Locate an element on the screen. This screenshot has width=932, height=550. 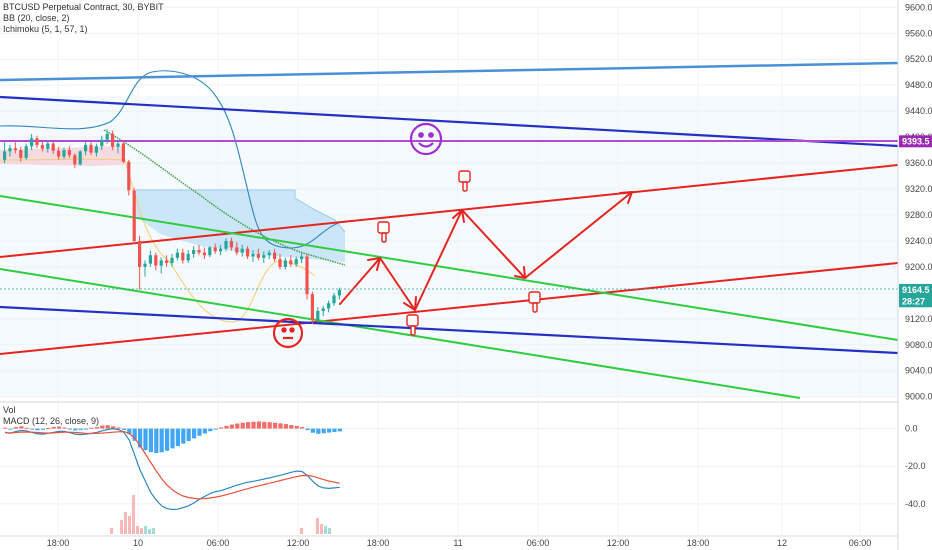
y-tick-label: 9360.0 is located at coordinates (918, 163).